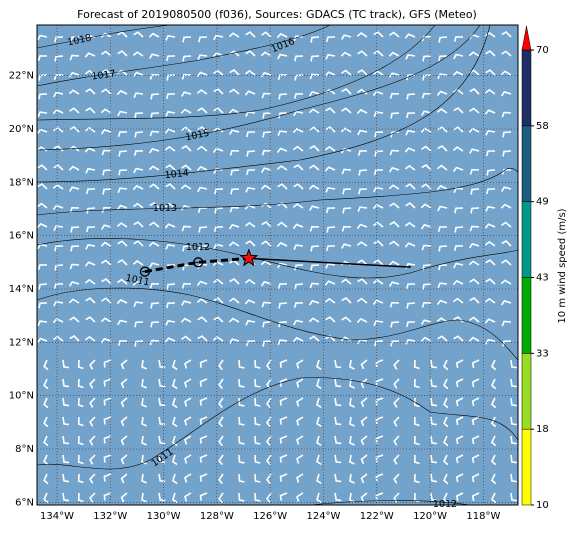 This screenshot has height=533, width=575. Describe the element at coordinates (430, 516) in the screenshot. I see `x-tick-label: 120°W` at that location.